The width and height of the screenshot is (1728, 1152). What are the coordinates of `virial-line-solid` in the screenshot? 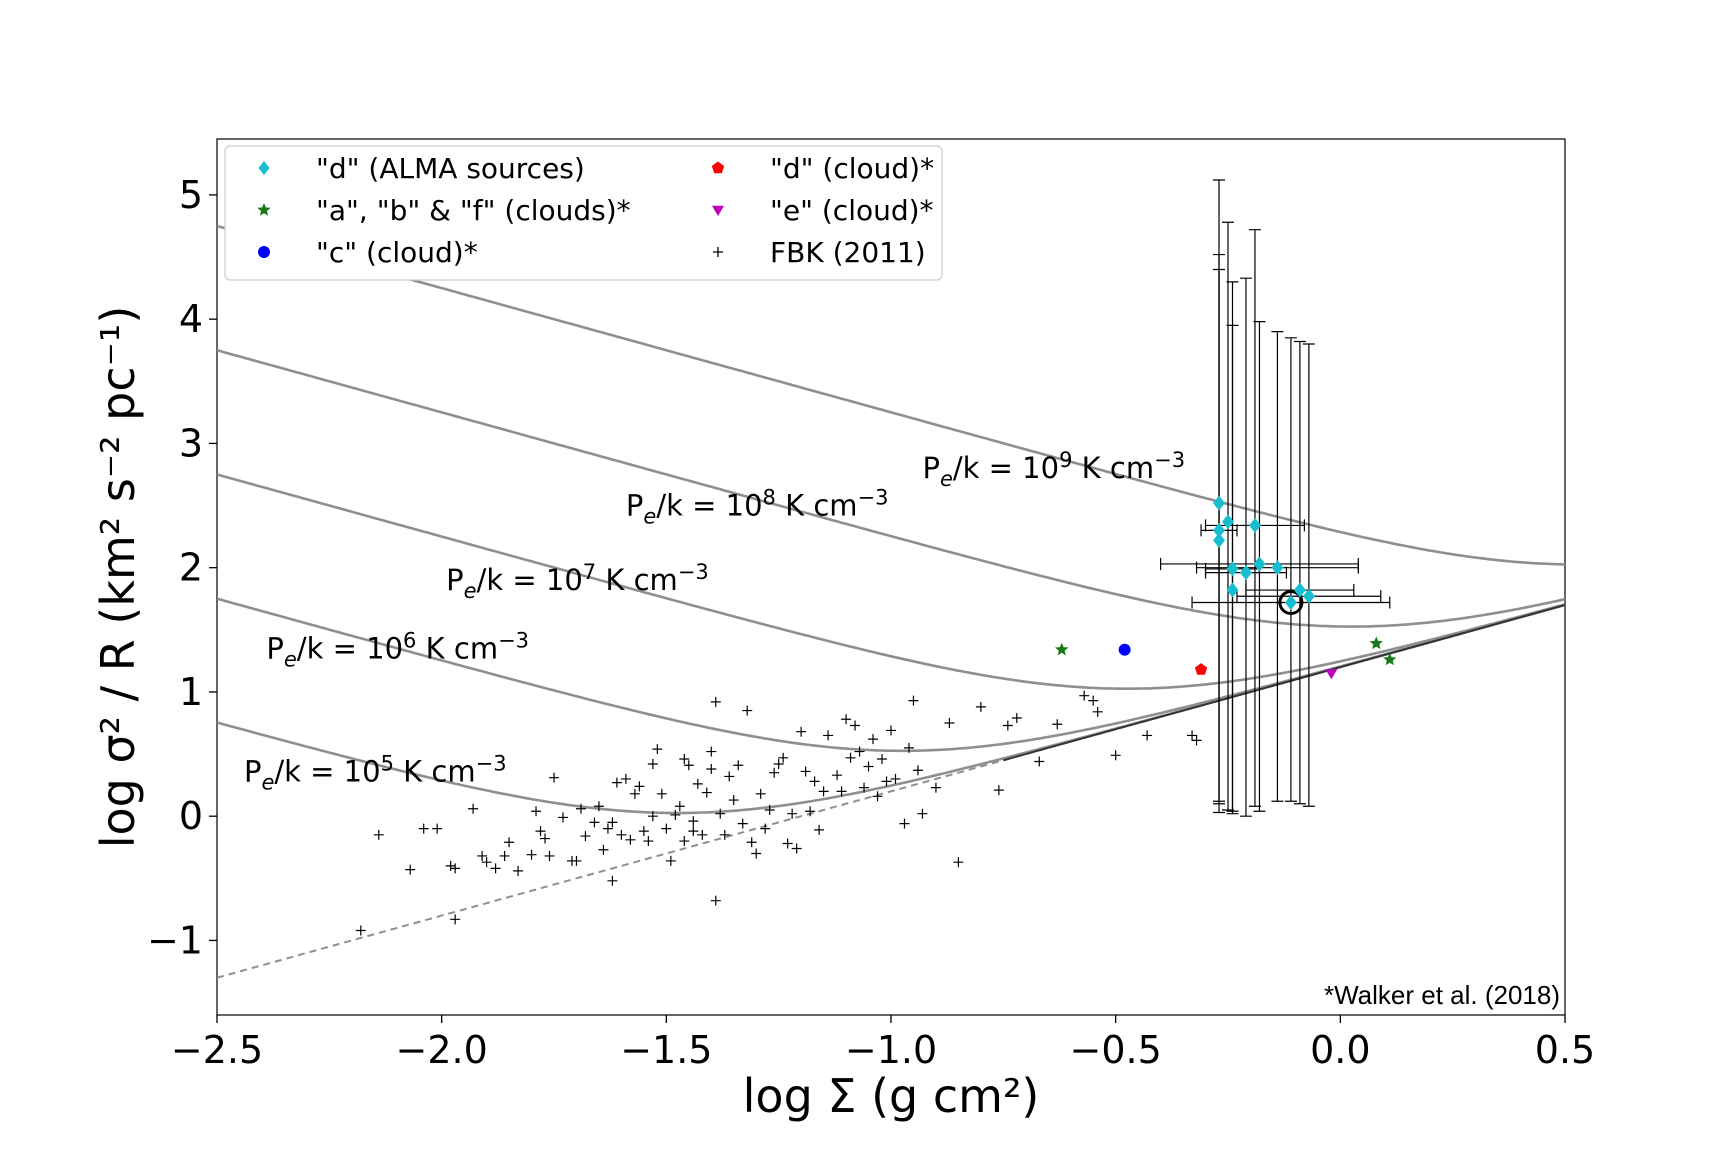 It's located at (1284, 682).